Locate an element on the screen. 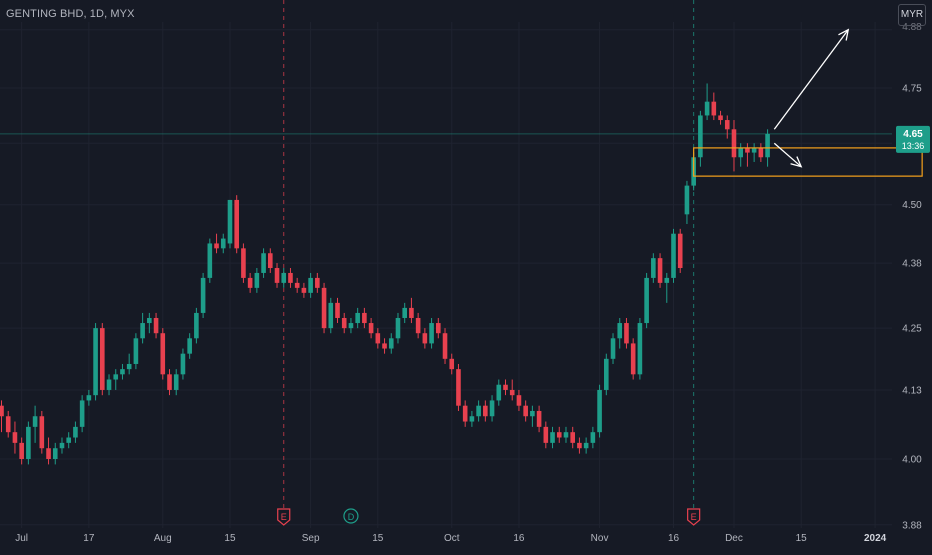 This screenshot has width=932, height=555. symbol-title: GENTING BHD, 1D, MYX is located at coordinates (70, 14).